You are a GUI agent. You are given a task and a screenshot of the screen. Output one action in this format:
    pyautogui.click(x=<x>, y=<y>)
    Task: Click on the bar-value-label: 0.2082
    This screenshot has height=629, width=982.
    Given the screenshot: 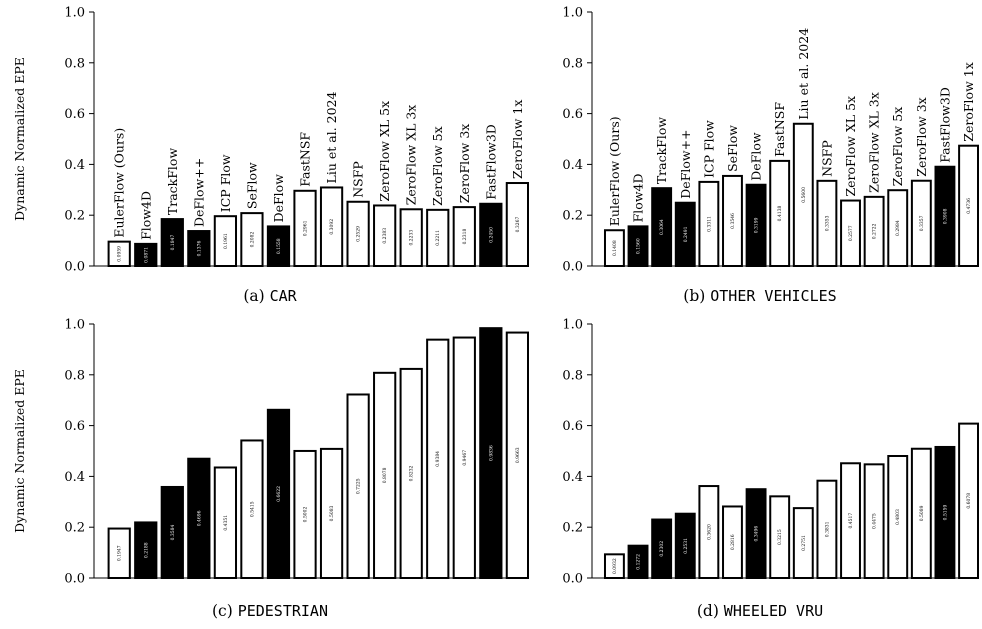 What is the action you would take?
    pyautogui.click(x=252, y=240)
    